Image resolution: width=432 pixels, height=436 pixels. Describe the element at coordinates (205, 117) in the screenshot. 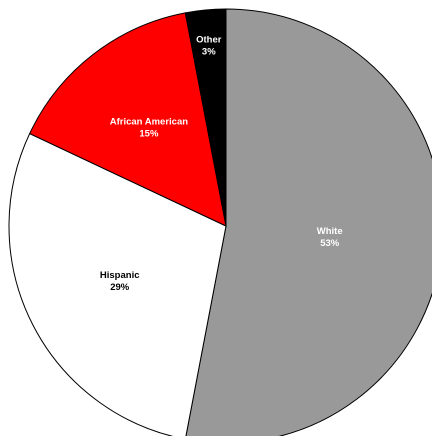

I see `pie-slice-other` at that location.